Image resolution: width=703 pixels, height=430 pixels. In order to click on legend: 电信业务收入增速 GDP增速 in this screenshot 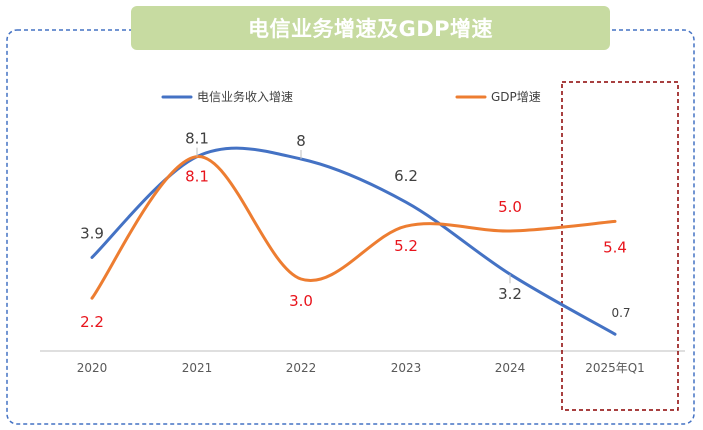, I will do `click(351, 96)`.